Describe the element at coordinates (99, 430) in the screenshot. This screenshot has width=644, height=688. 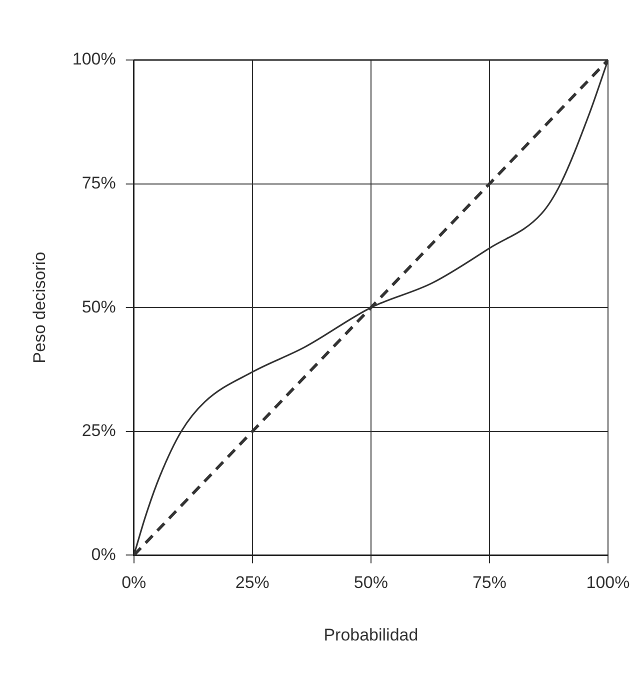
I see `y-tick-label: 25%` at that location.